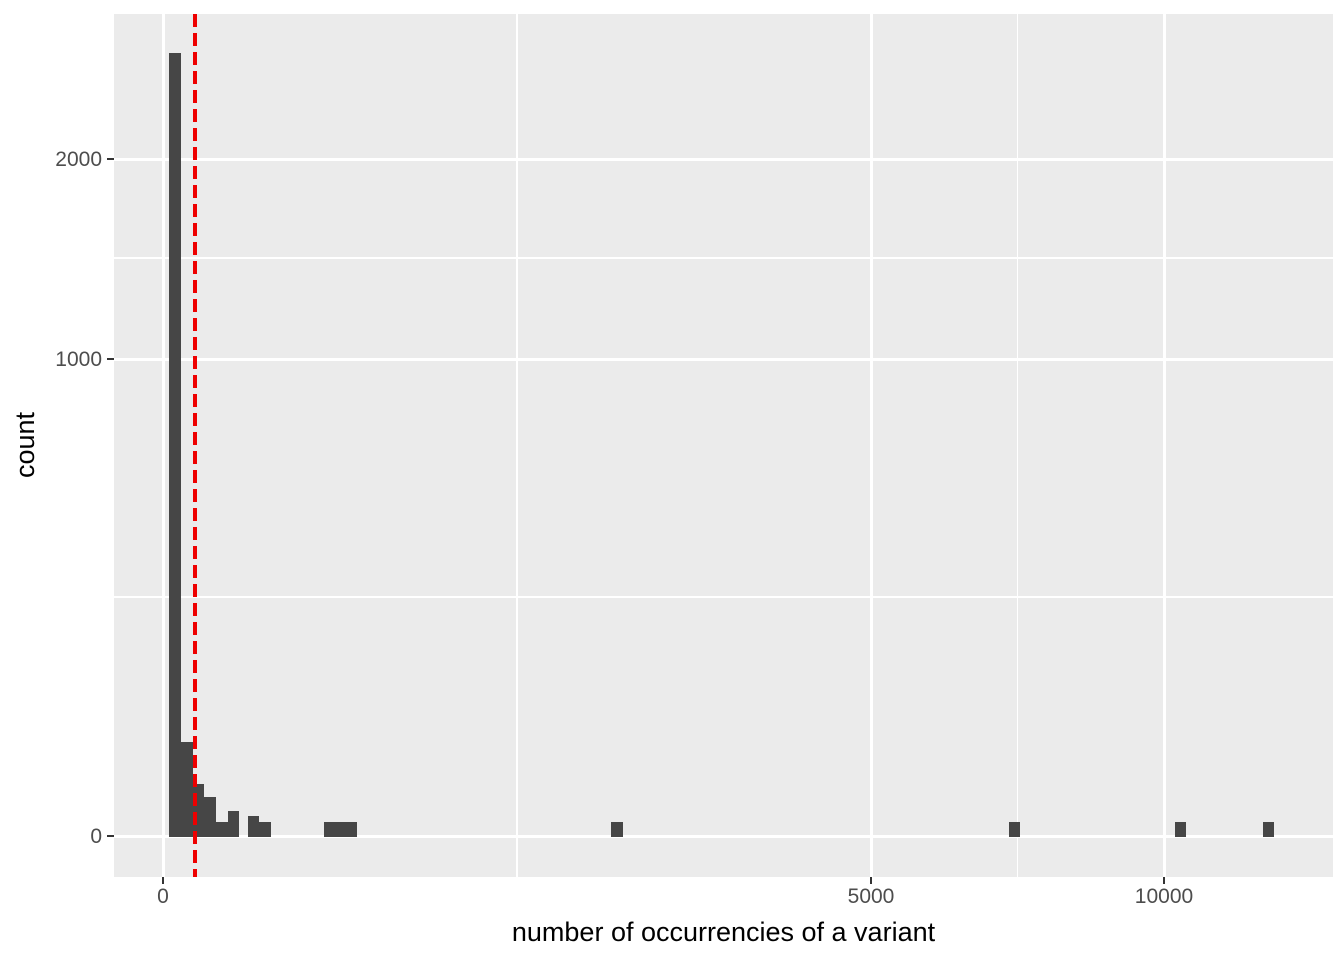 Image resolution: width=1344 pixels, height=960 pixels. What do you see at coordinates (723, 932) in the screenshot?
I see `x-axis-title: number of occurrencies of a variant` at bounding box center [723, 932].